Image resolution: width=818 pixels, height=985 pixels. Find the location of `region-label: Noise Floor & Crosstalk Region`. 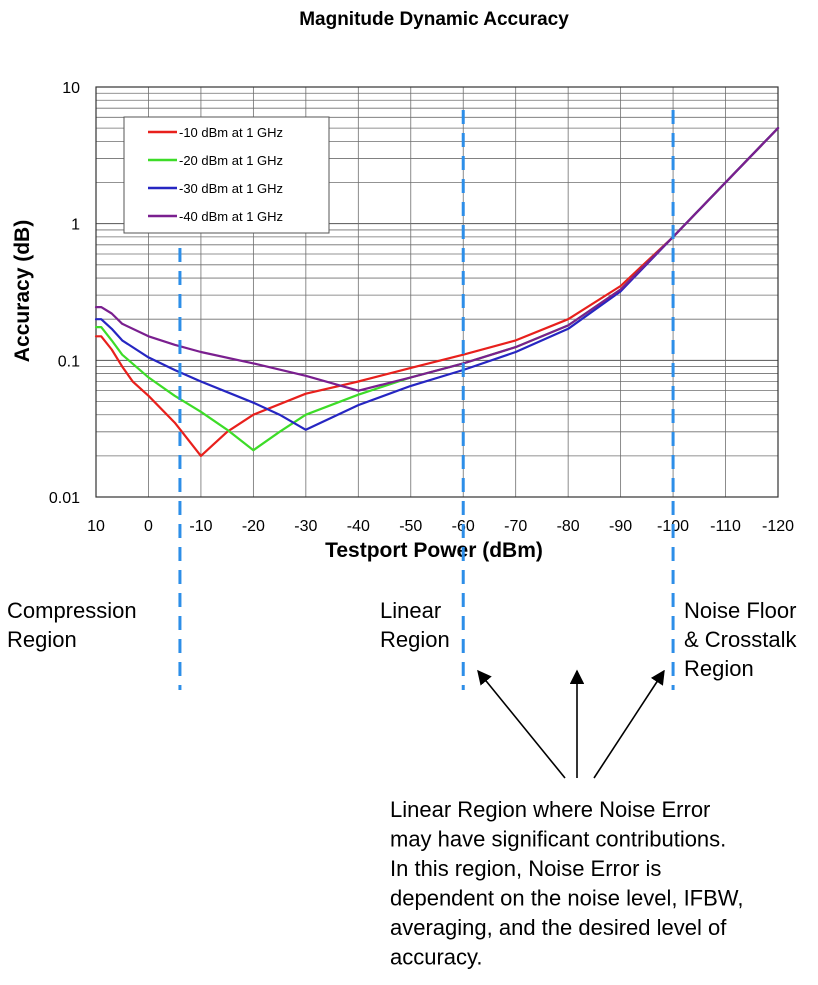

region-label: Noise Floor & Crosstalk Region is located at coordinates (740, 639).